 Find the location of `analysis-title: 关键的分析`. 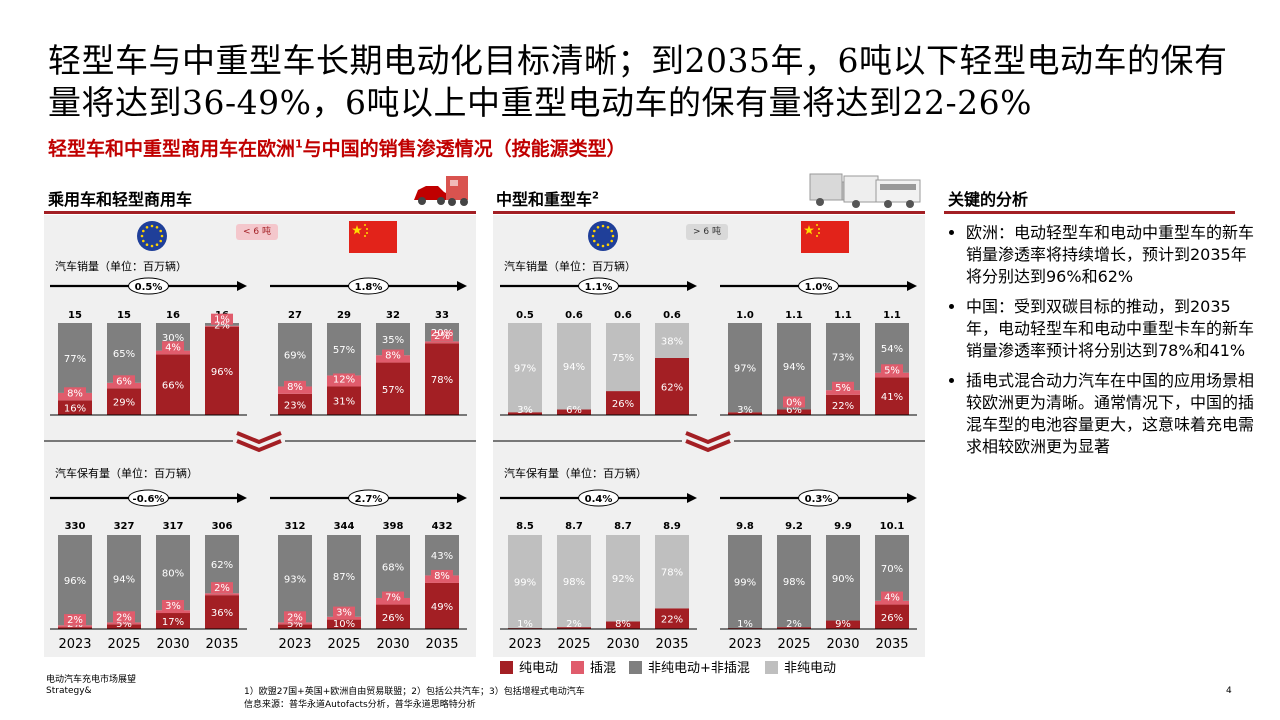

analysis-title: 关键的分析 is located at coordinates (988, 199).